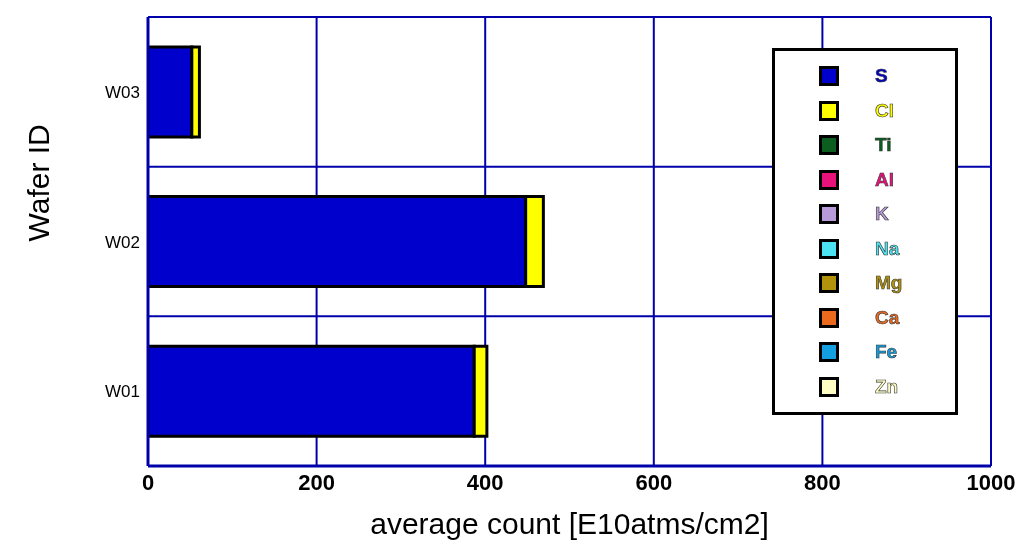  I want to click on legend-label: Mg, so click(889, 283).